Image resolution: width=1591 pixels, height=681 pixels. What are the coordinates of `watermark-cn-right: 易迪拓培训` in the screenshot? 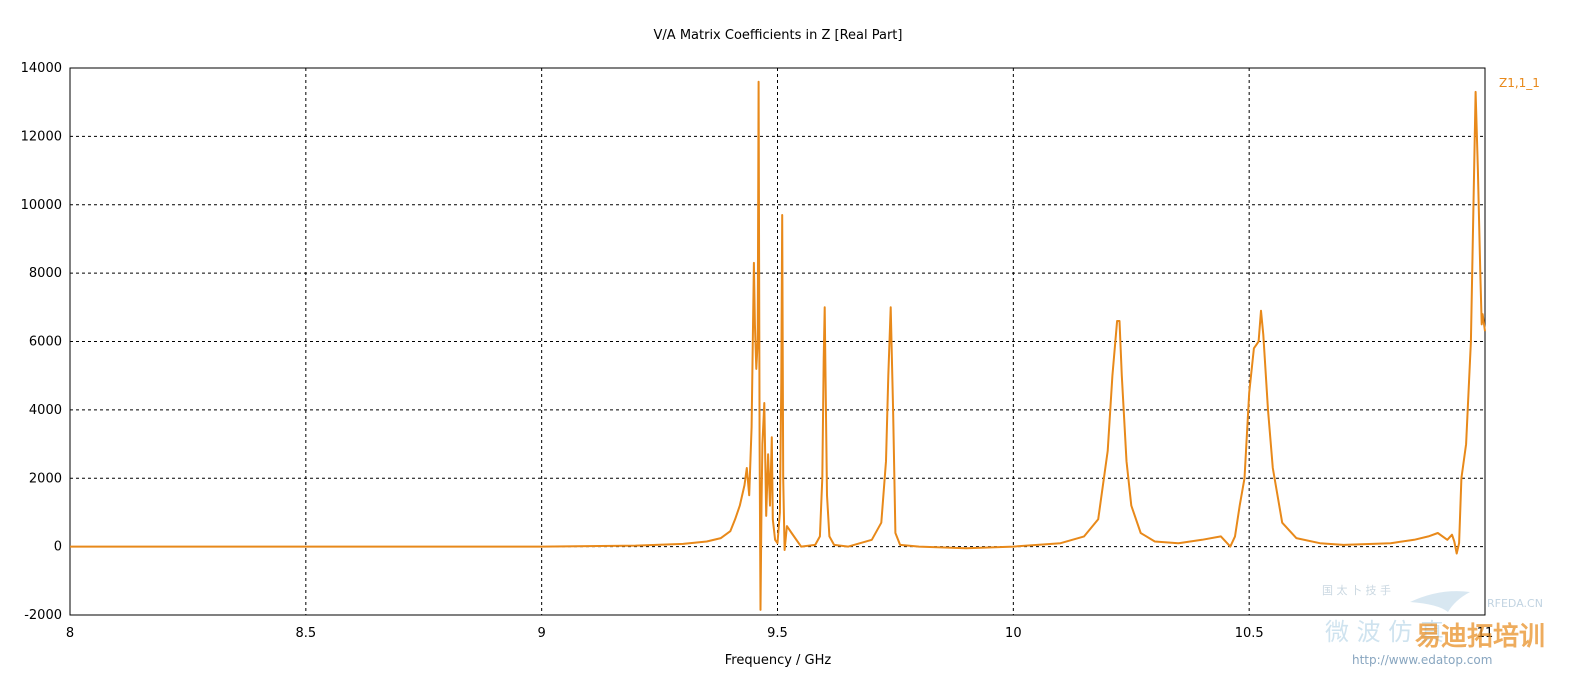 It's located at (1480, 637).